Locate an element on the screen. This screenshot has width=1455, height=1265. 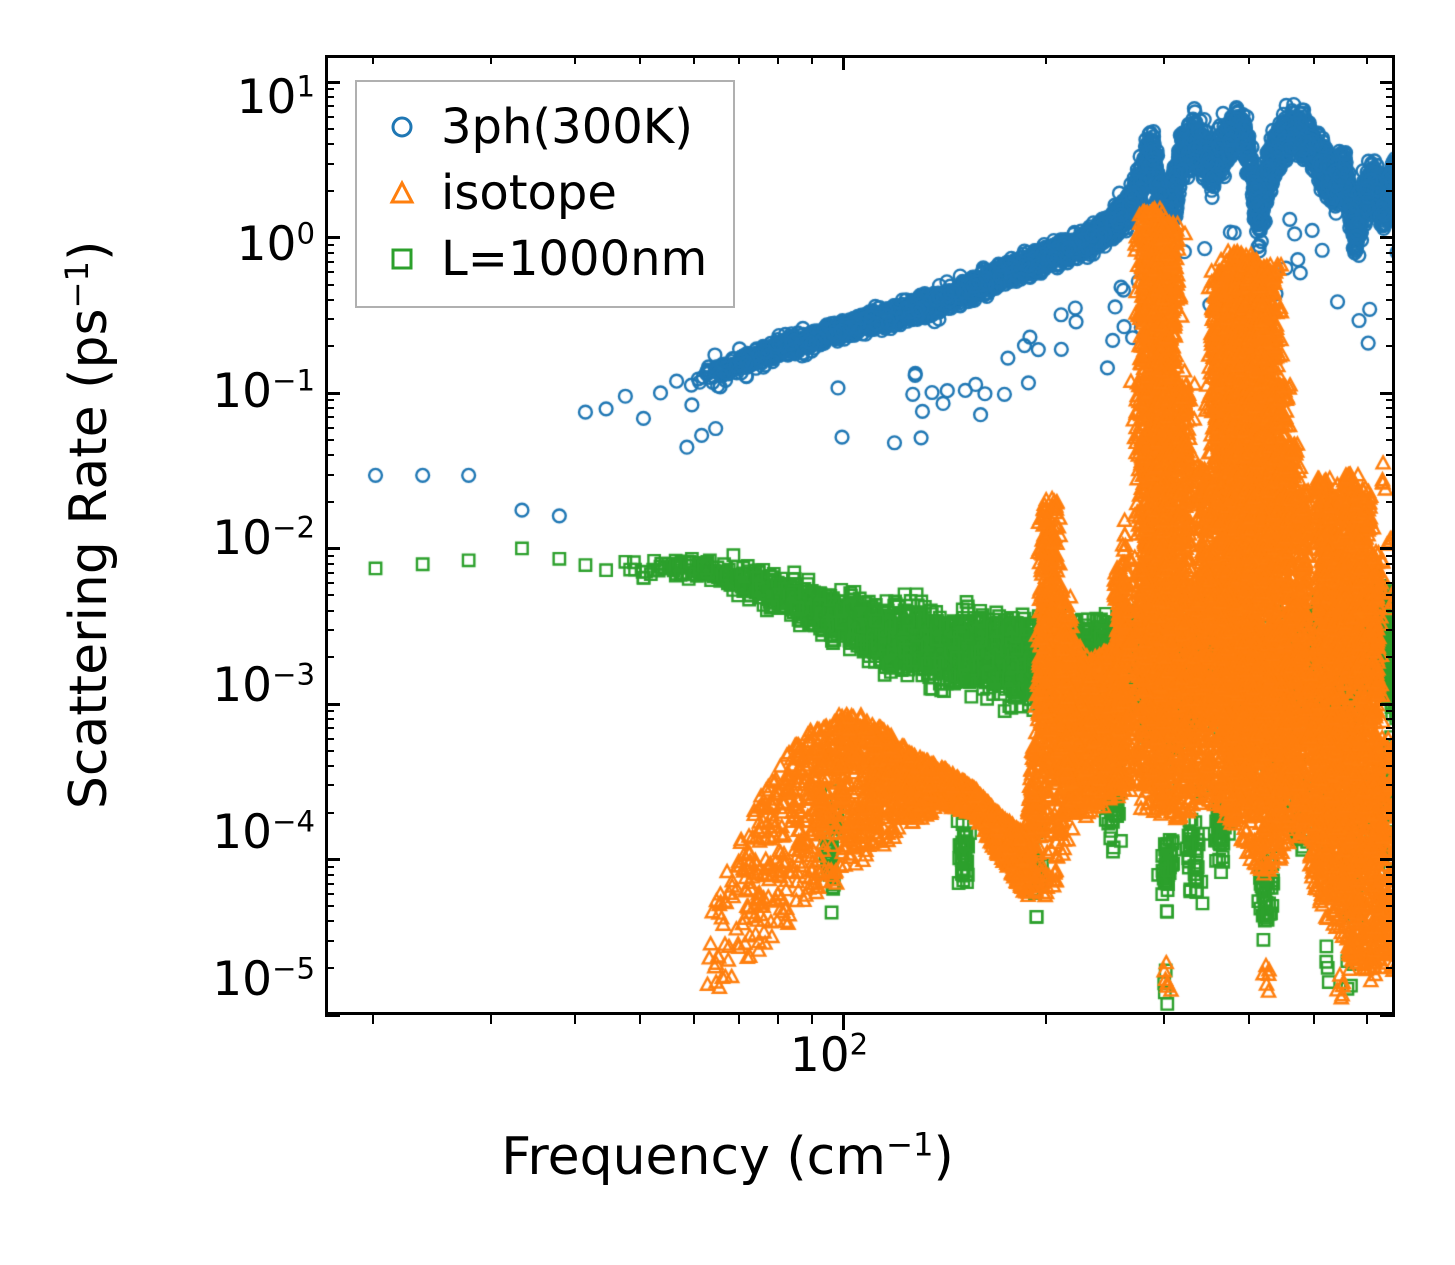
y-tick-minor-right-2e0 is located at coordinates (1390, 191).